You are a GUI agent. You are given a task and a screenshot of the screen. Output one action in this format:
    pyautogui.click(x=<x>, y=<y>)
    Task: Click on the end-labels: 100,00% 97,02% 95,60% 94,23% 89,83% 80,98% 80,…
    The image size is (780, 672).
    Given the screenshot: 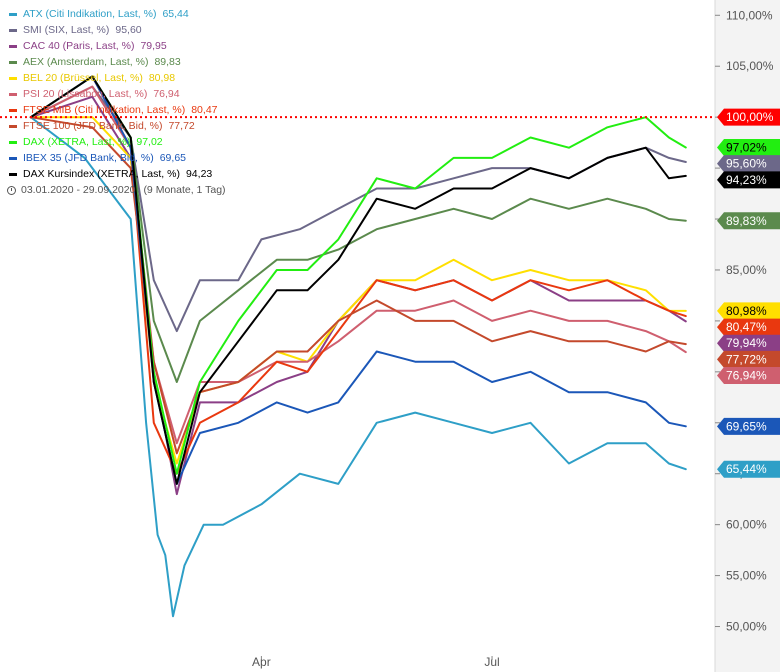 What is the action you would take?
    pyautogui.click(x=748, y=293)
    